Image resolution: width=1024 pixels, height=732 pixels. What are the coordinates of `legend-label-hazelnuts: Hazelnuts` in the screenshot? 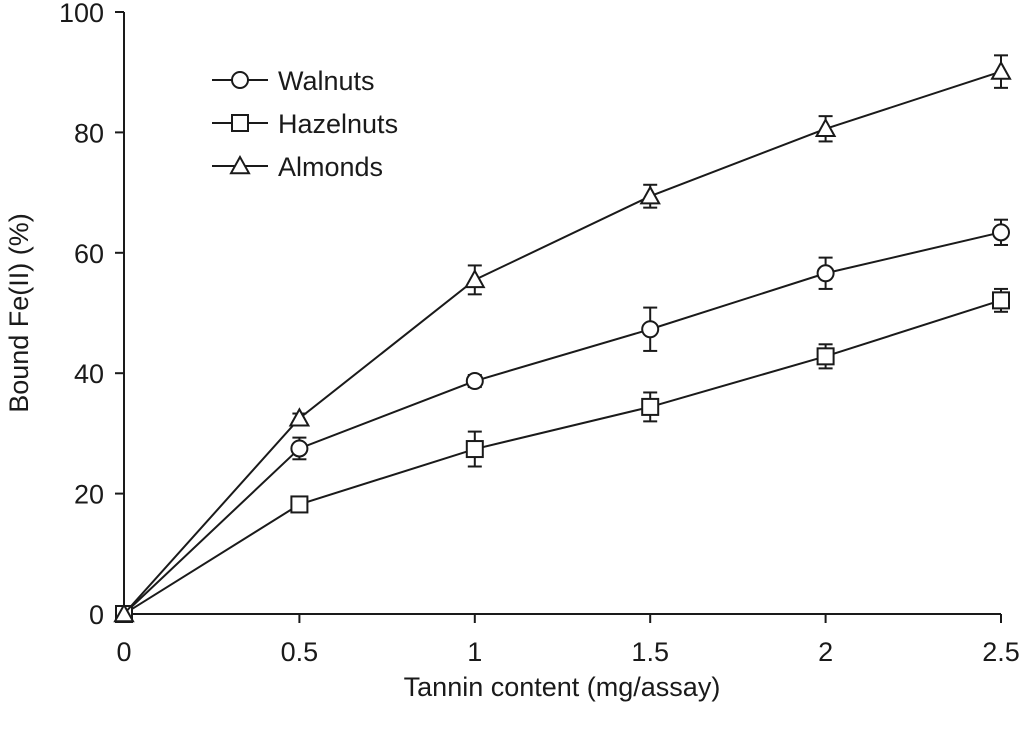 It's located at (338, 124).